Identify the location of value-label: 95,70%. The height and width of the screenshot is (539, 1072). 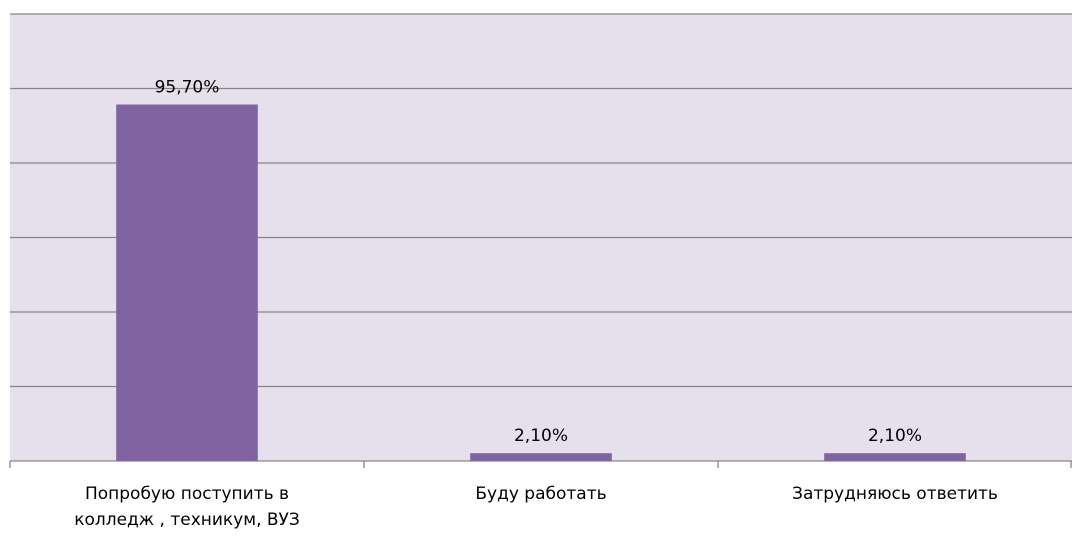
(187, 88).